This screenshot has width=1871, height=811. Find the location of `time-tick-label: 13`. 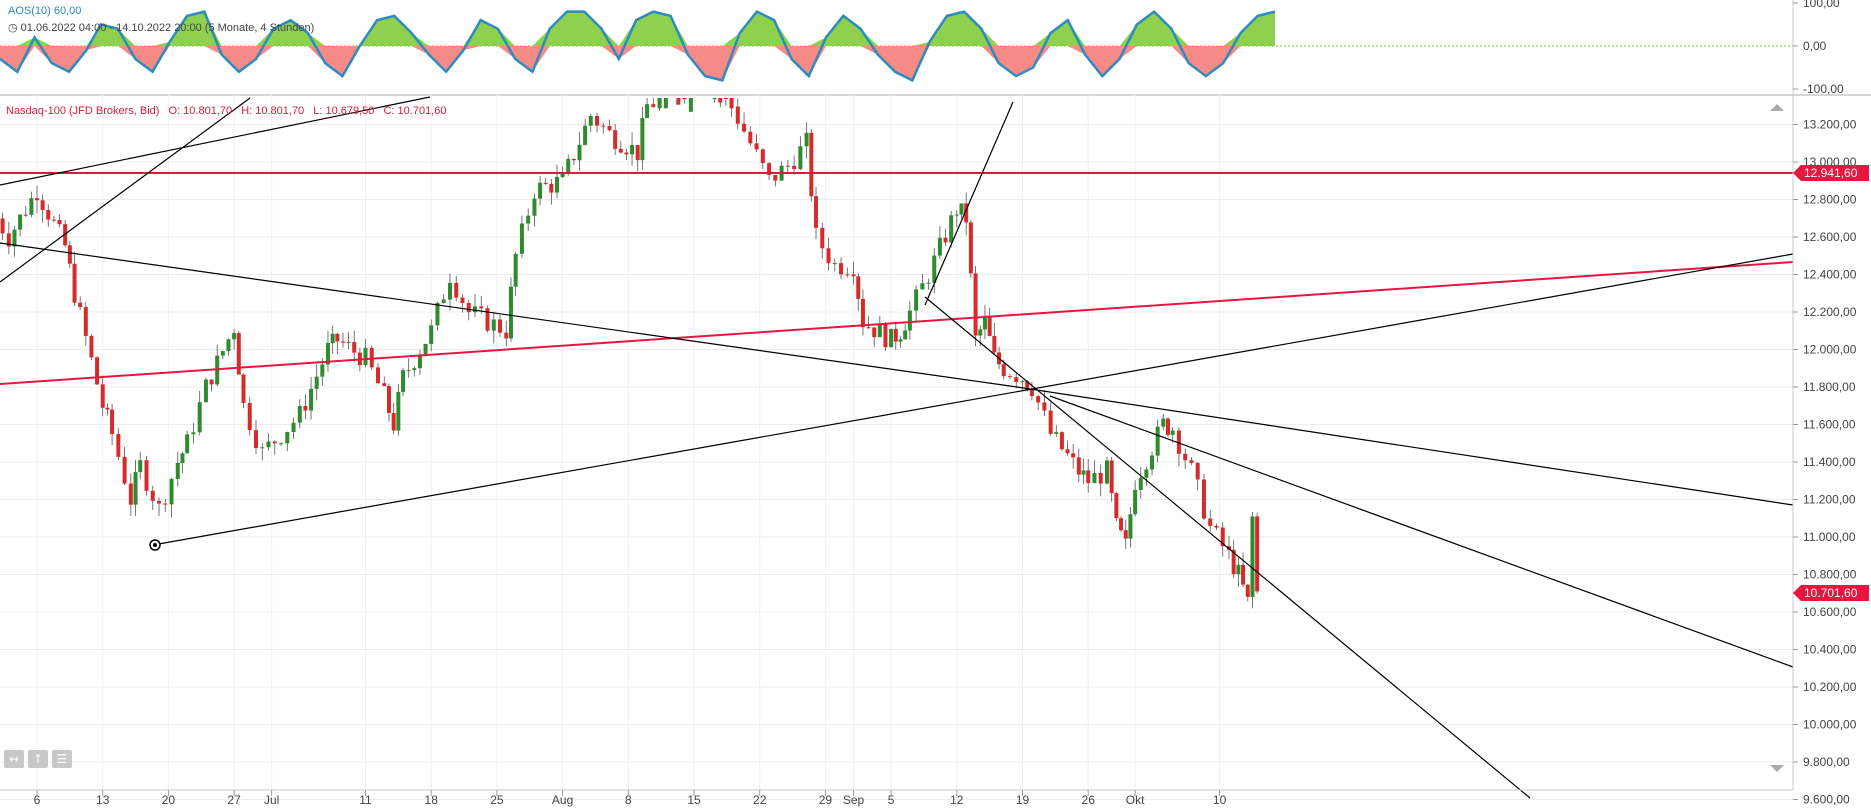

time-tick-label: 13 is located at coordinates (103, 800).